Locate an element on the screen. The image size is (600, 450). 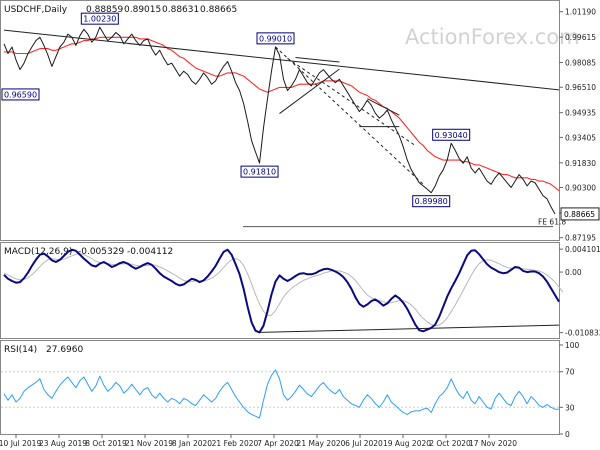
x-tick-label: 2 Oct 2020 is located at coordinates (450, 443).